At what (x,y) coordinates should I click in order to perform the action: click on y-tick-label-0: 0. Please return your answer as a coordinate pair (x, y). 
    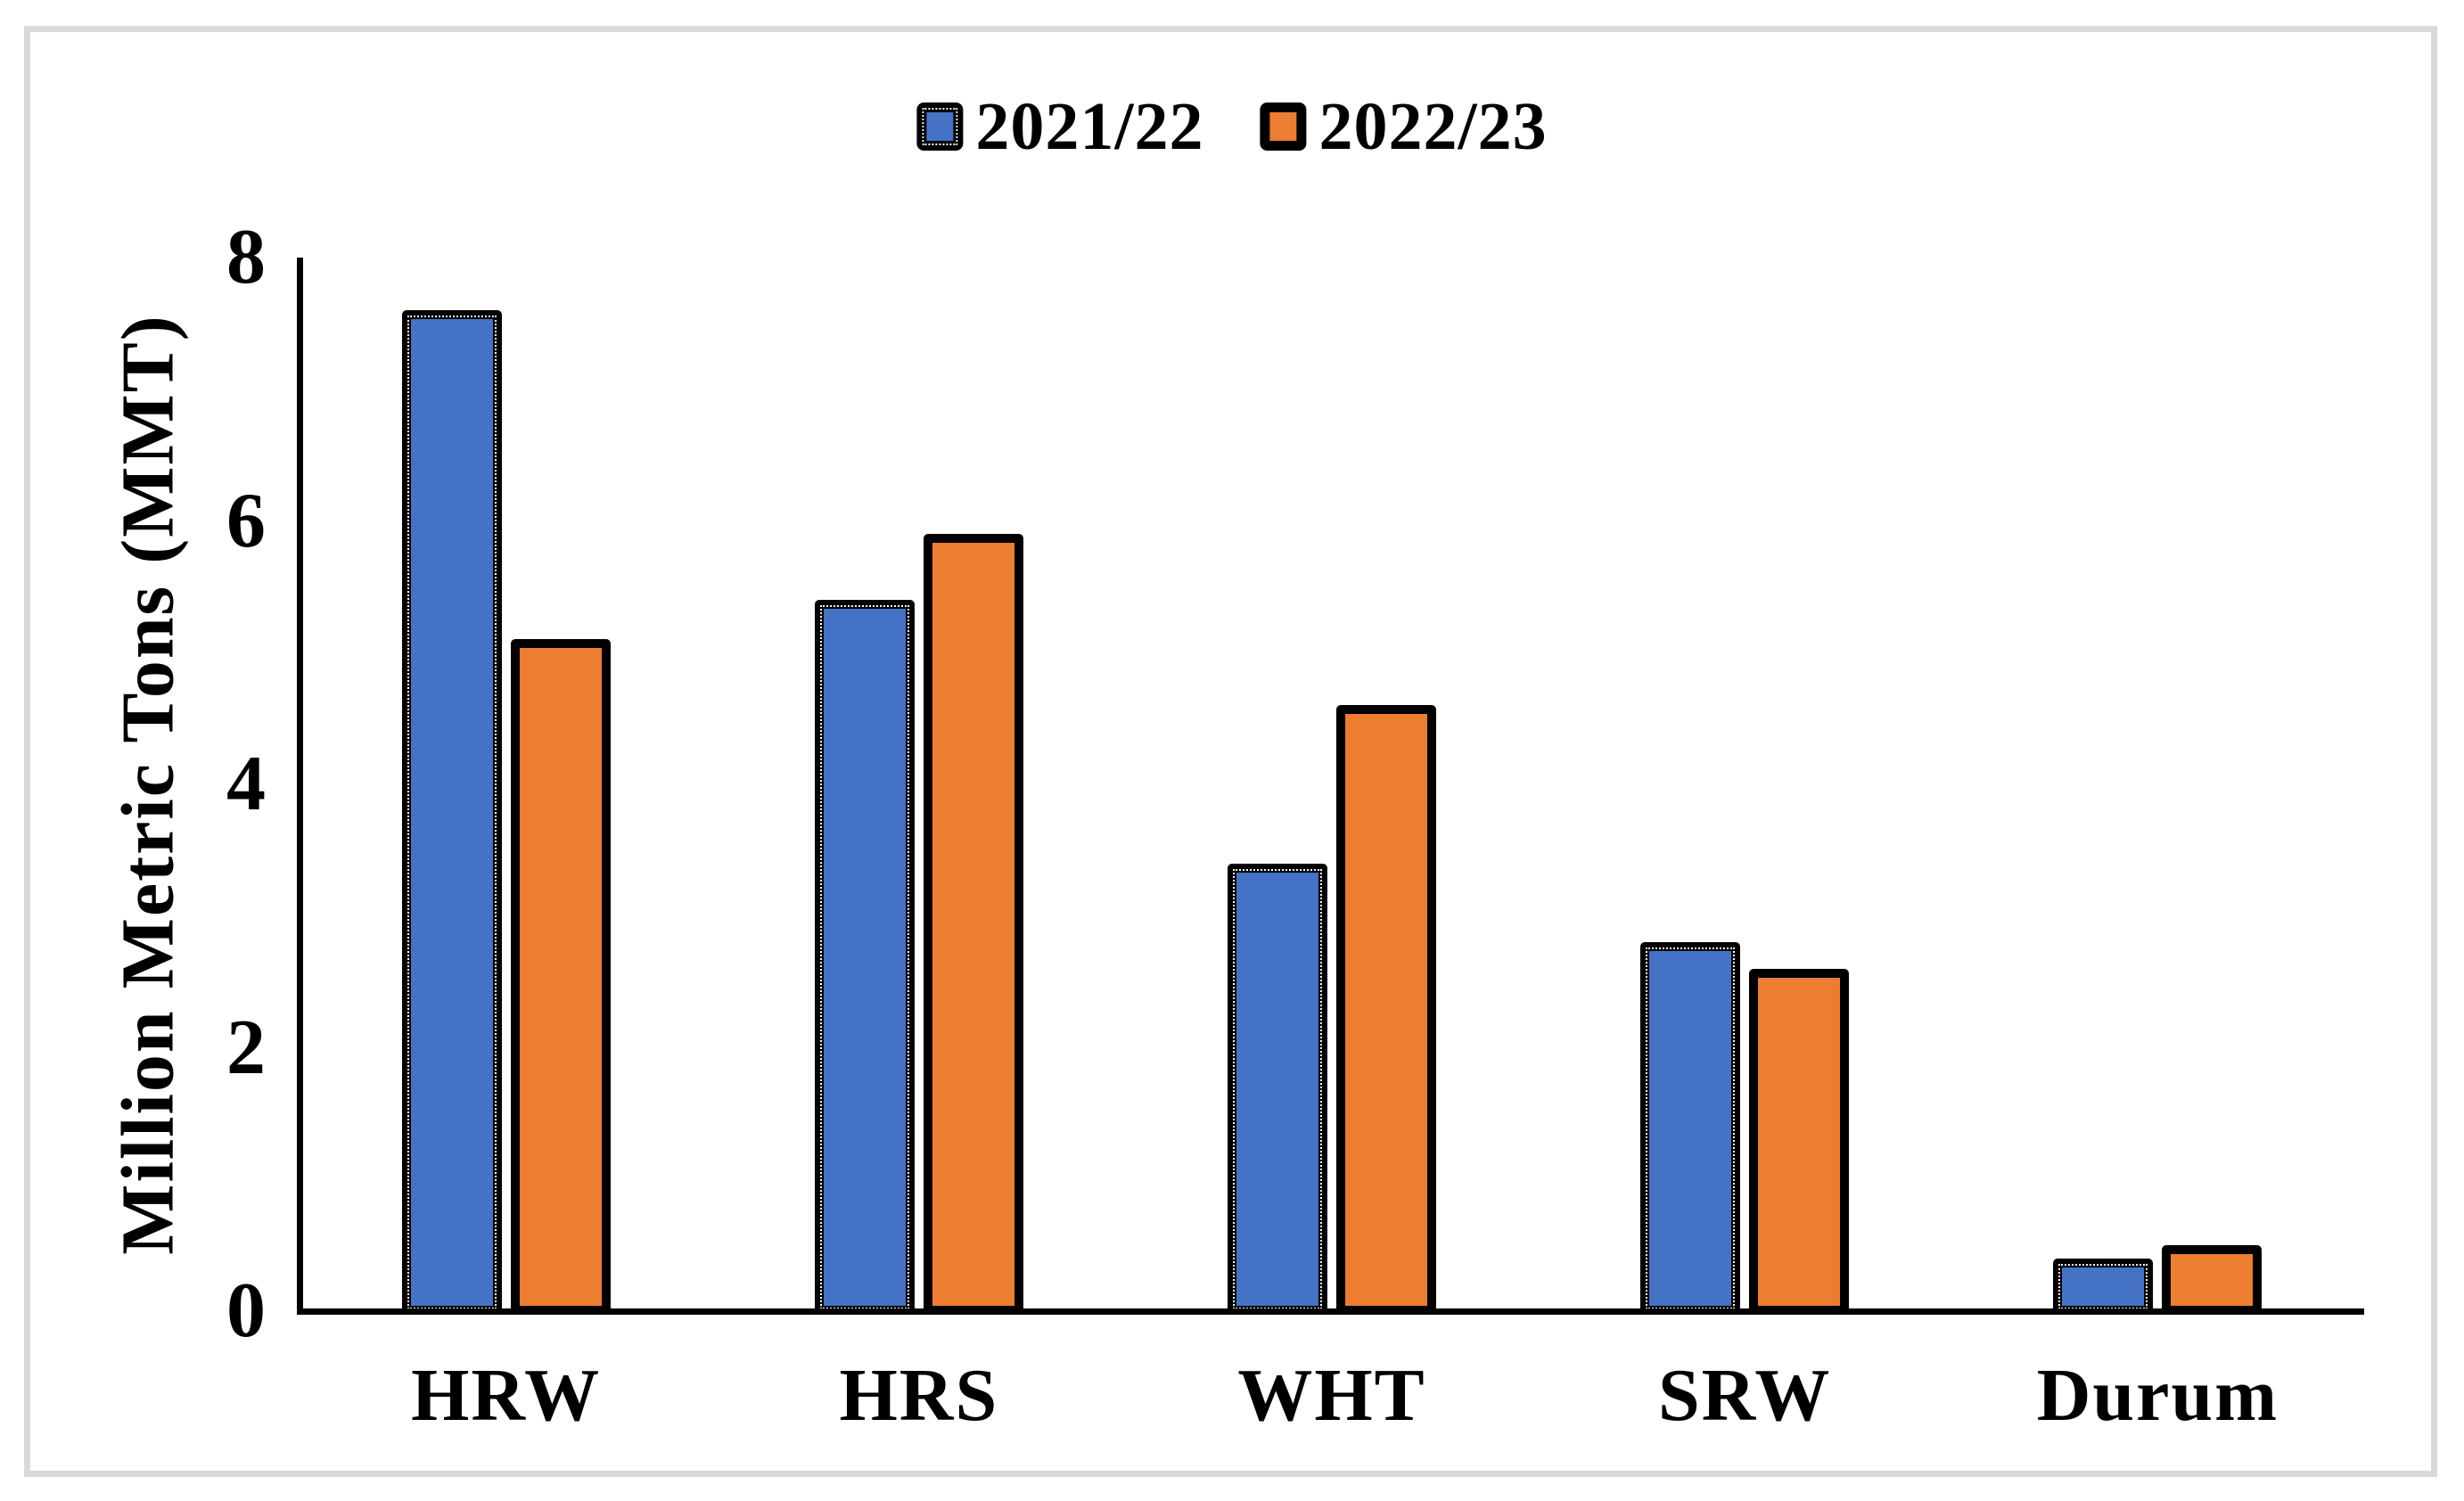
    Looking at the image, I should click on (246, 1310).